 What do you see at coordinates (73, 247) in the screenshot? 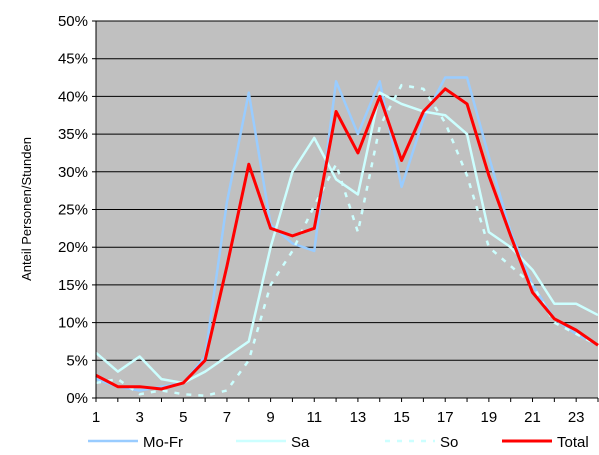
I see `y-tick-label: 20%` at bounding box center [73, 247].